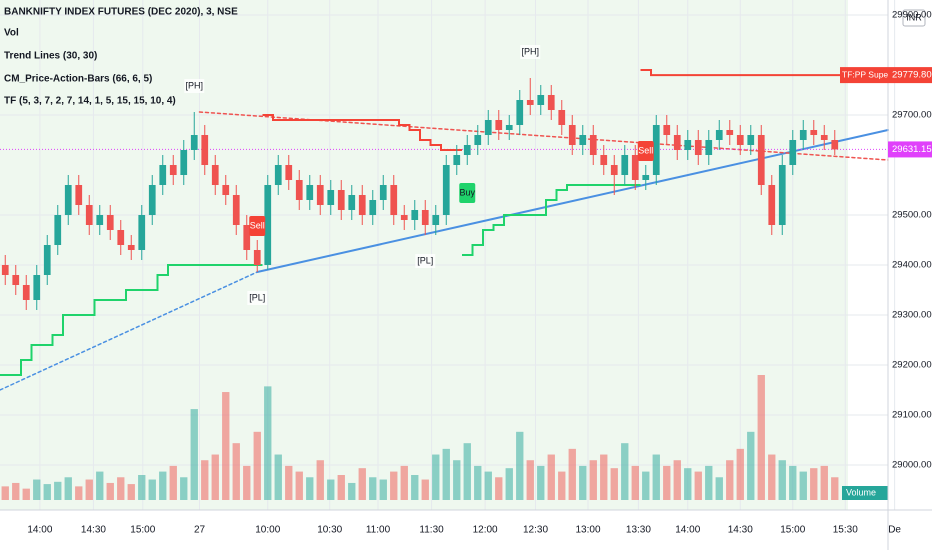  Describe the element at coordinates (551, 110) in the screenshot. I see `supertrend-line` at that location.